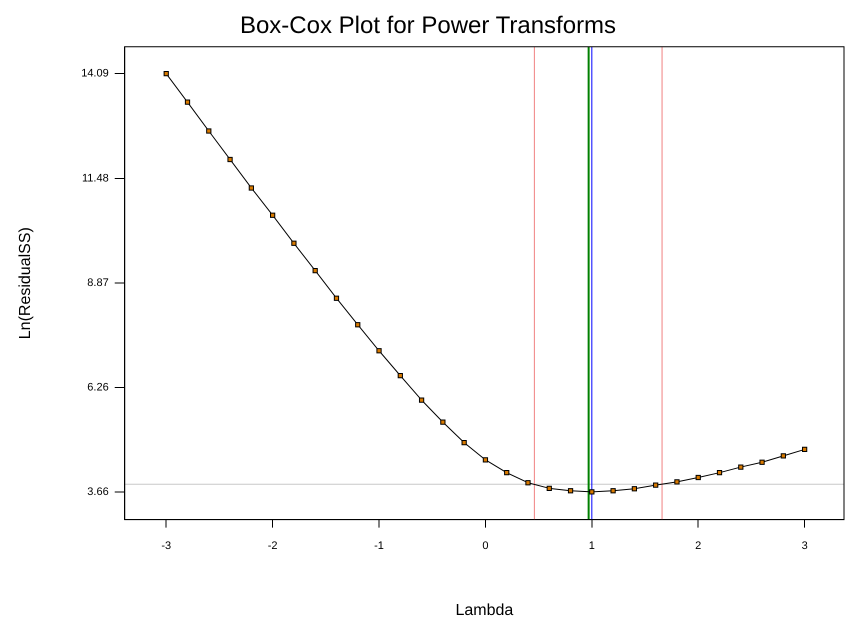 The height and width of the screenshot is (638, 860). I want to click on x-tick-label: -1, so click(379, 546).